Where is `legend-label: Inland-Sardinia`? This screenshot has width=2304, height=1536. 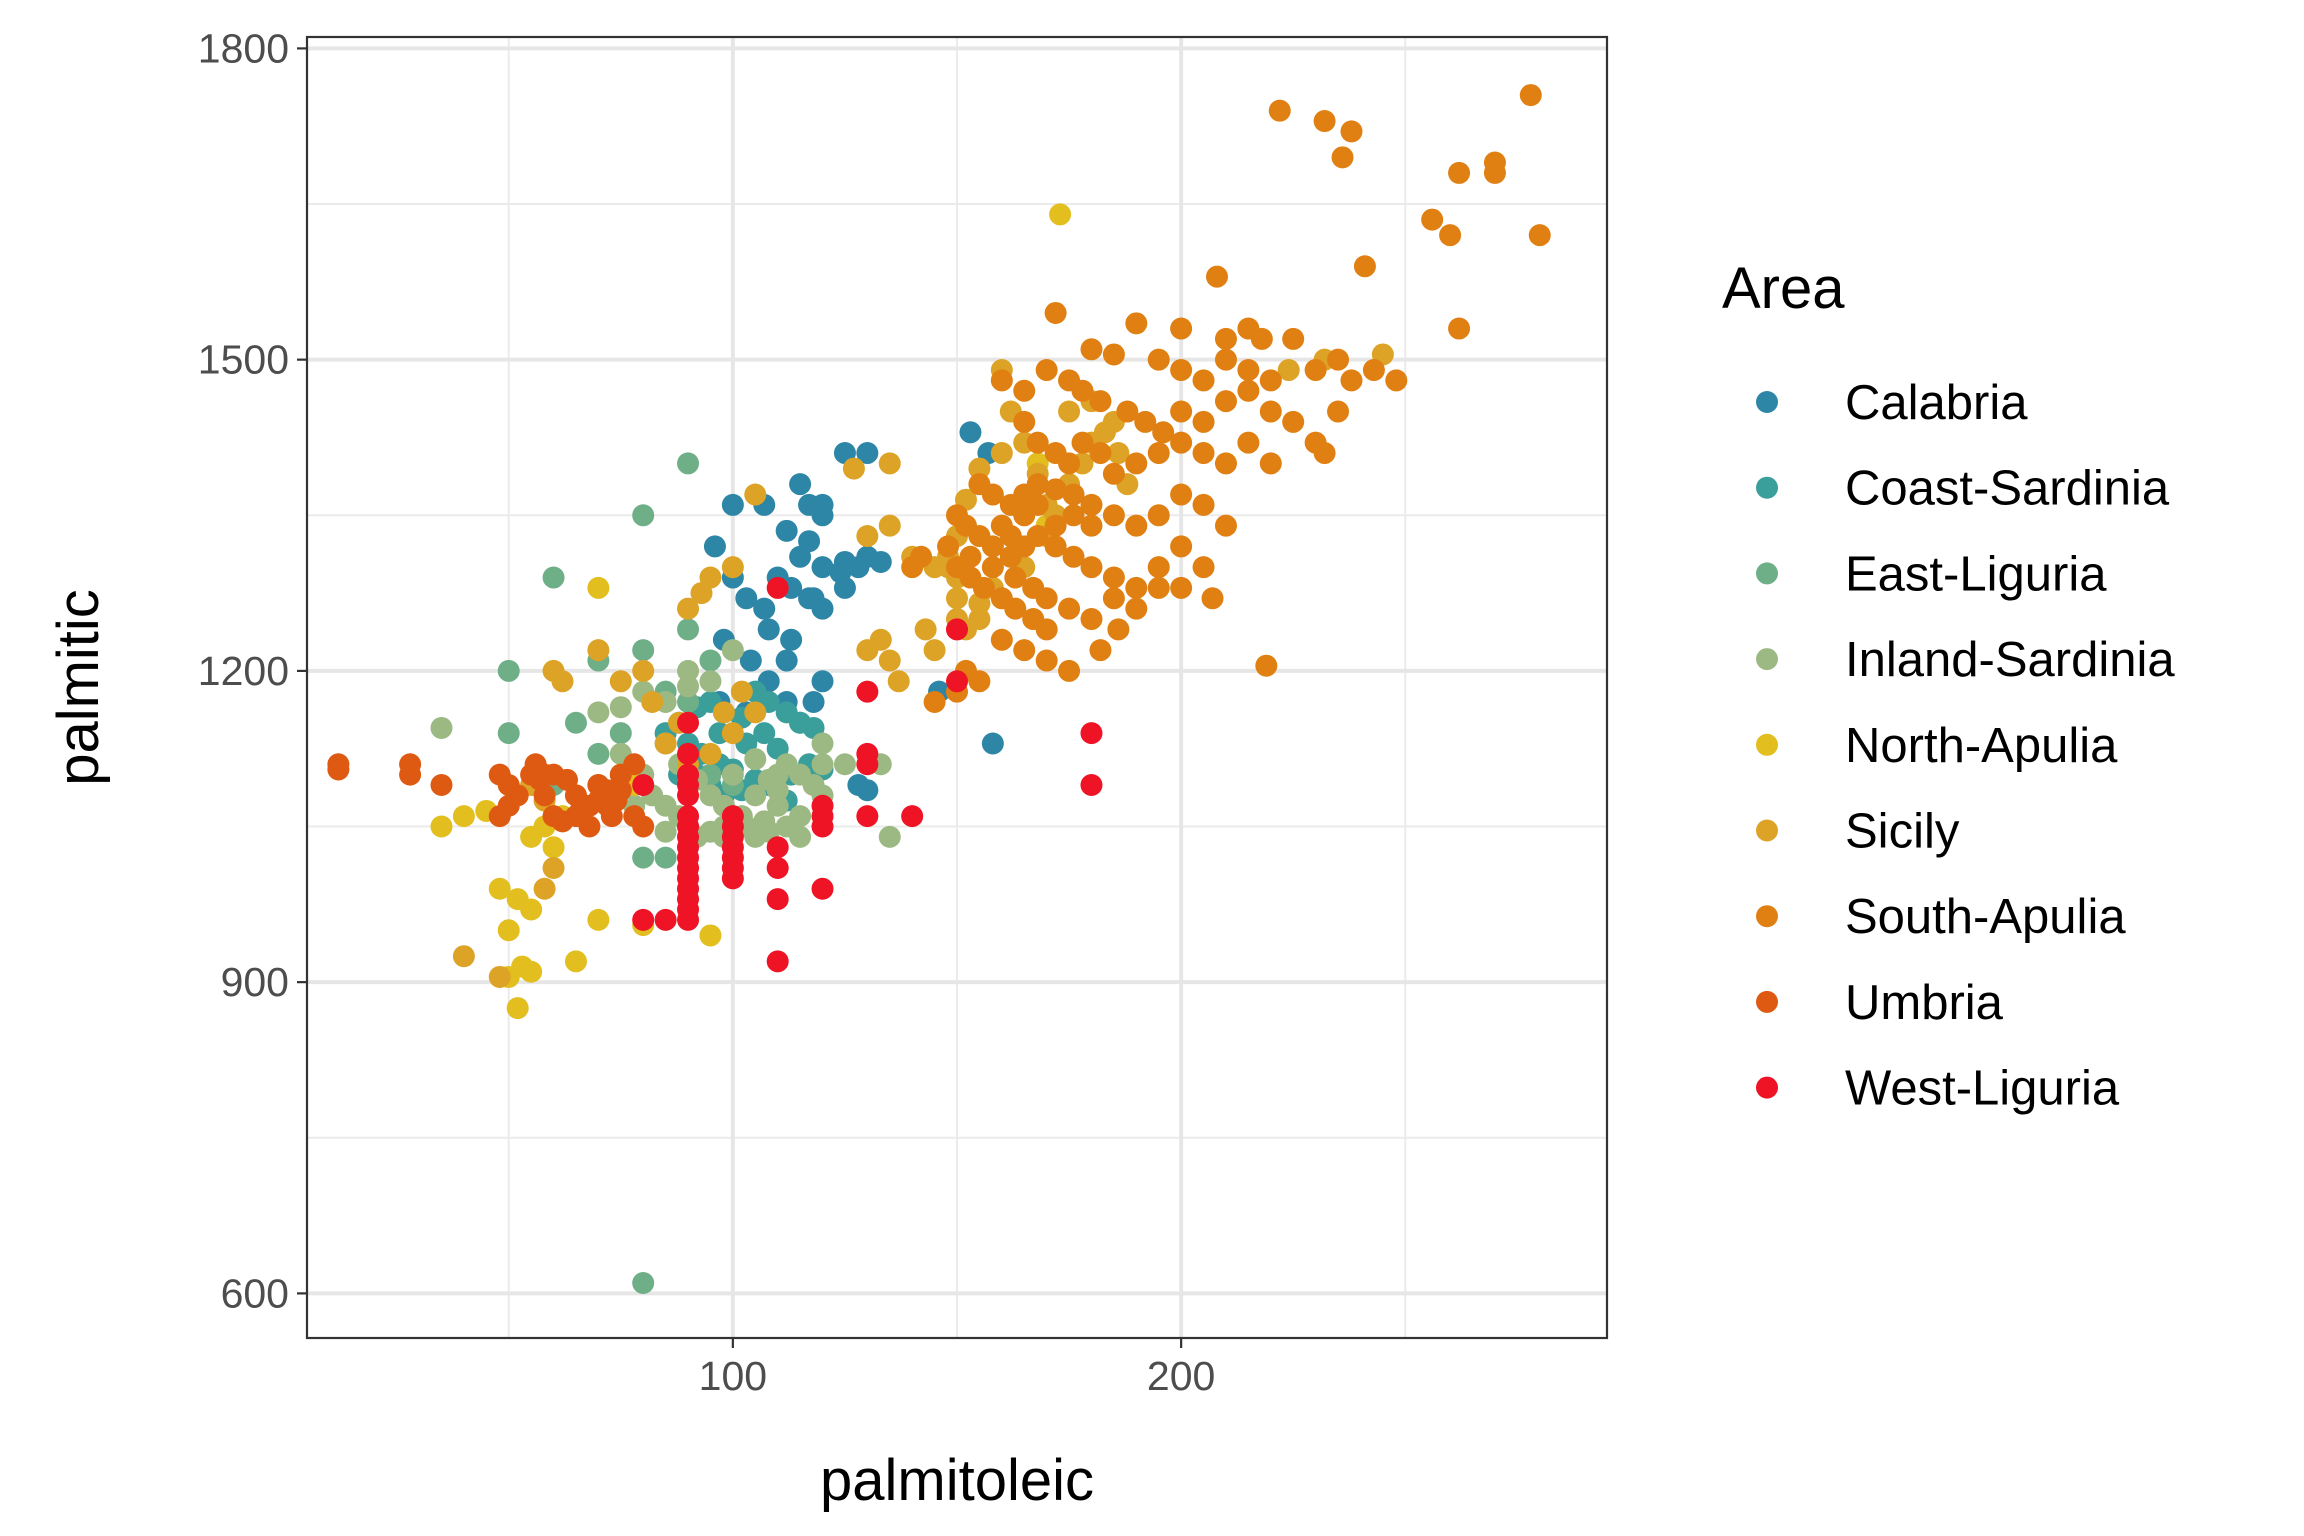 legend-label: Inland-Sardinia is located at coordinates (2010, 660).